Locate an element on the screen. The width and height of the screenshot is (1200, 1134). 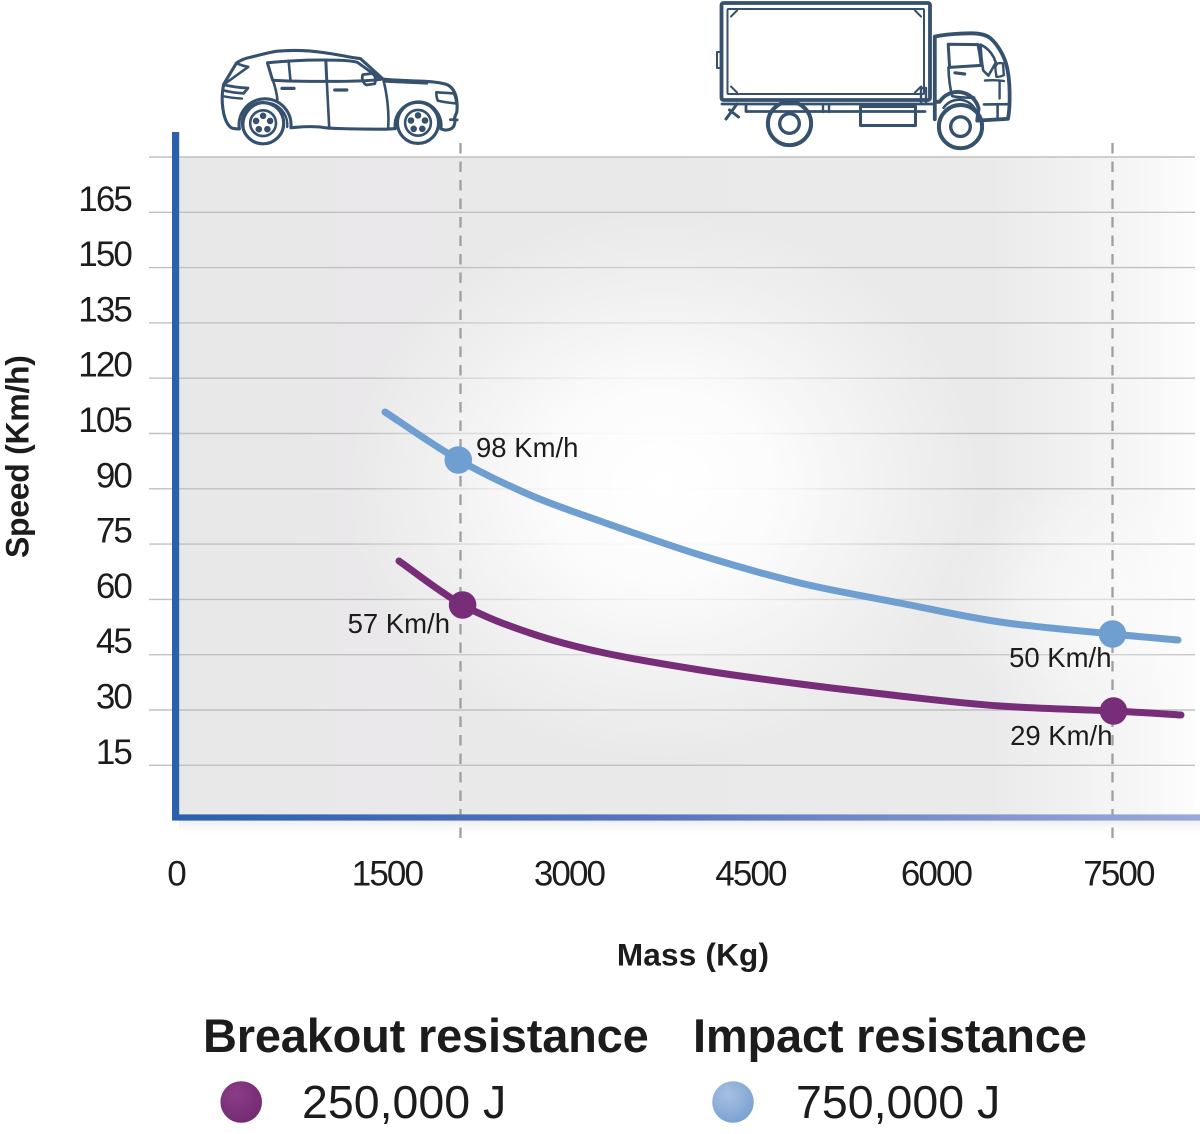
svg-text: 50 Km/h is located at coordinates (1060, 657).